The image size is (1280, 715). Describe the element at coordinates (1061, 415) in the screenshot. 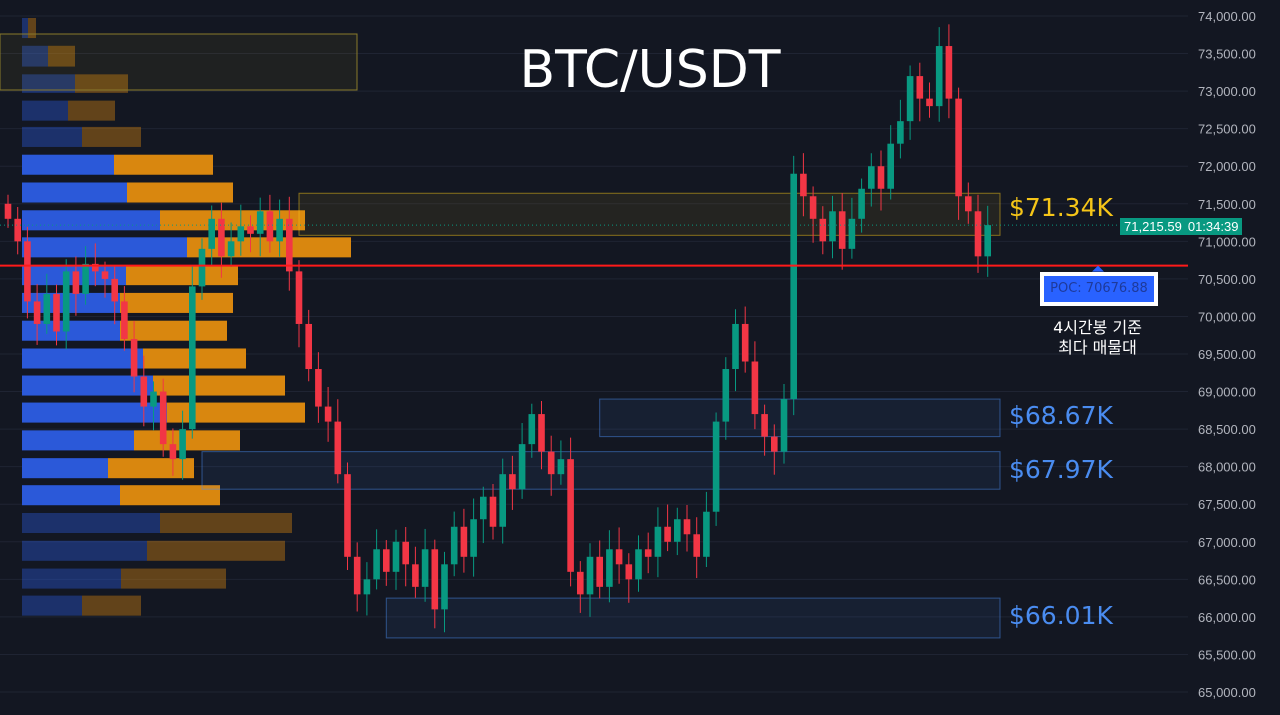

I see `zone-label-68-67k: $68.67K` at that location.